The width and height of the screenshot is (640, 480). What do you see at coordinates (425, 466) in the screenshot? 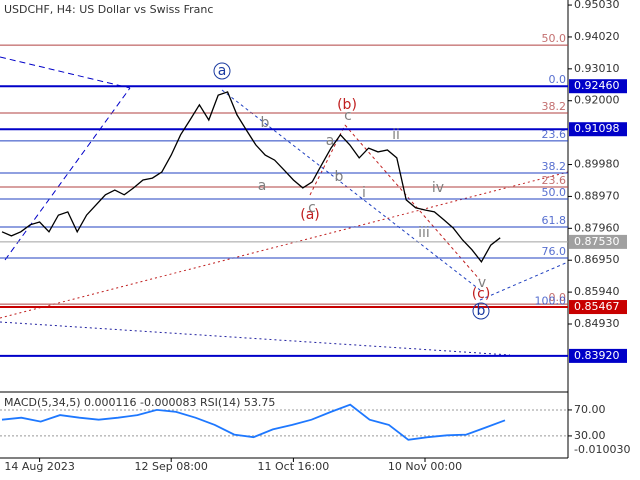
I see `x-tick-label: 10 Nov 00:00` at bounding box center [425, 466].